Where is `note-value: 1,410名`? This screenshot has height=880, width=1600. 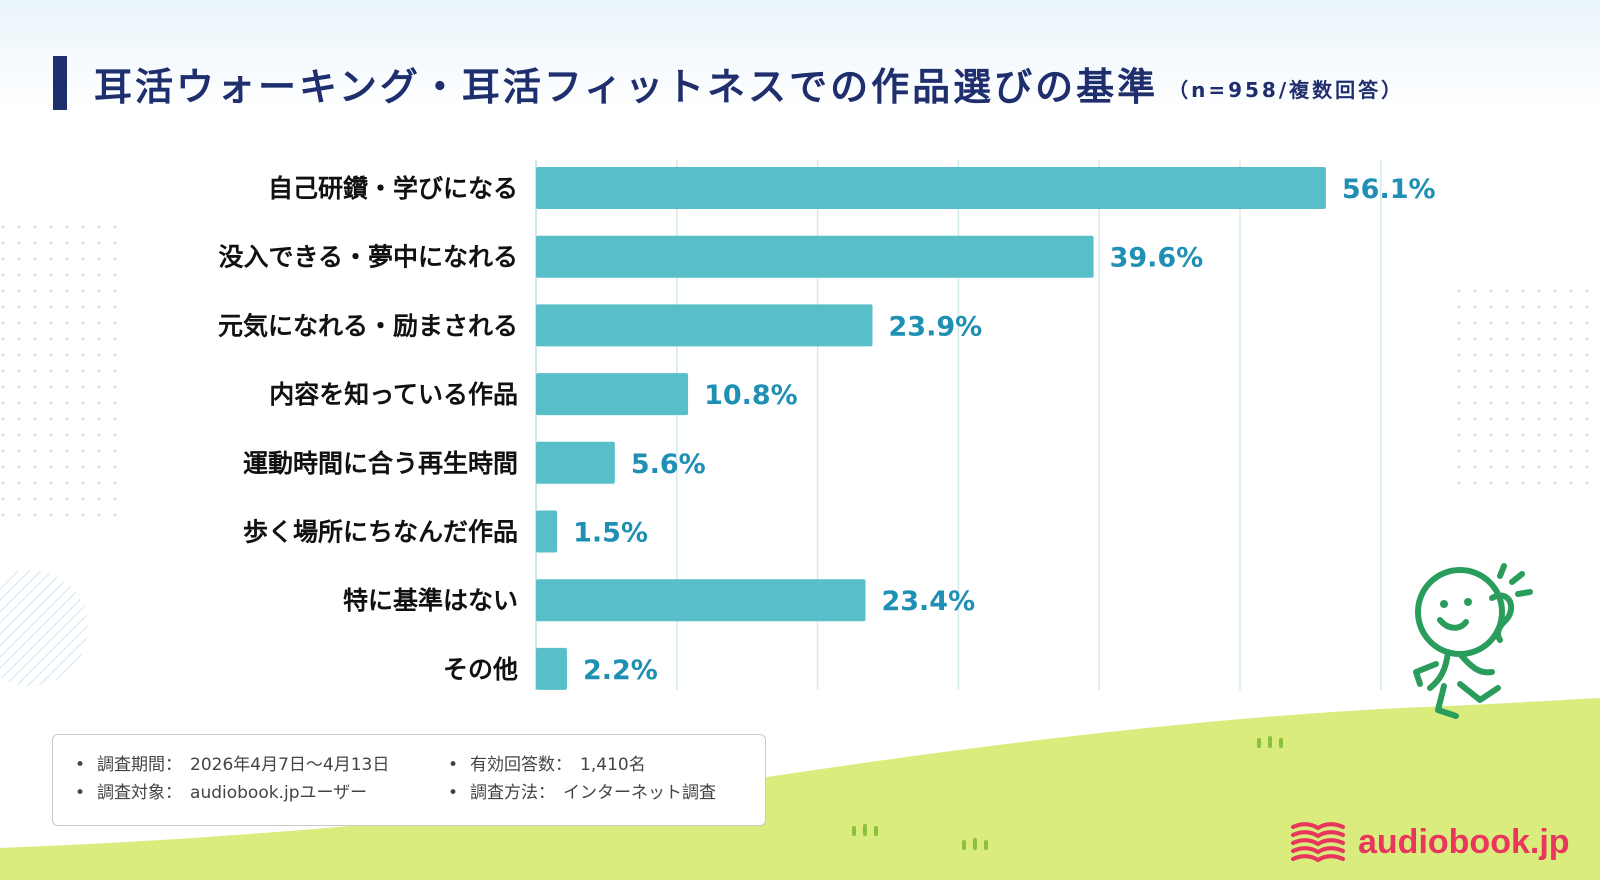 note-value: 1,410名 is located at coordinates (613, 765).